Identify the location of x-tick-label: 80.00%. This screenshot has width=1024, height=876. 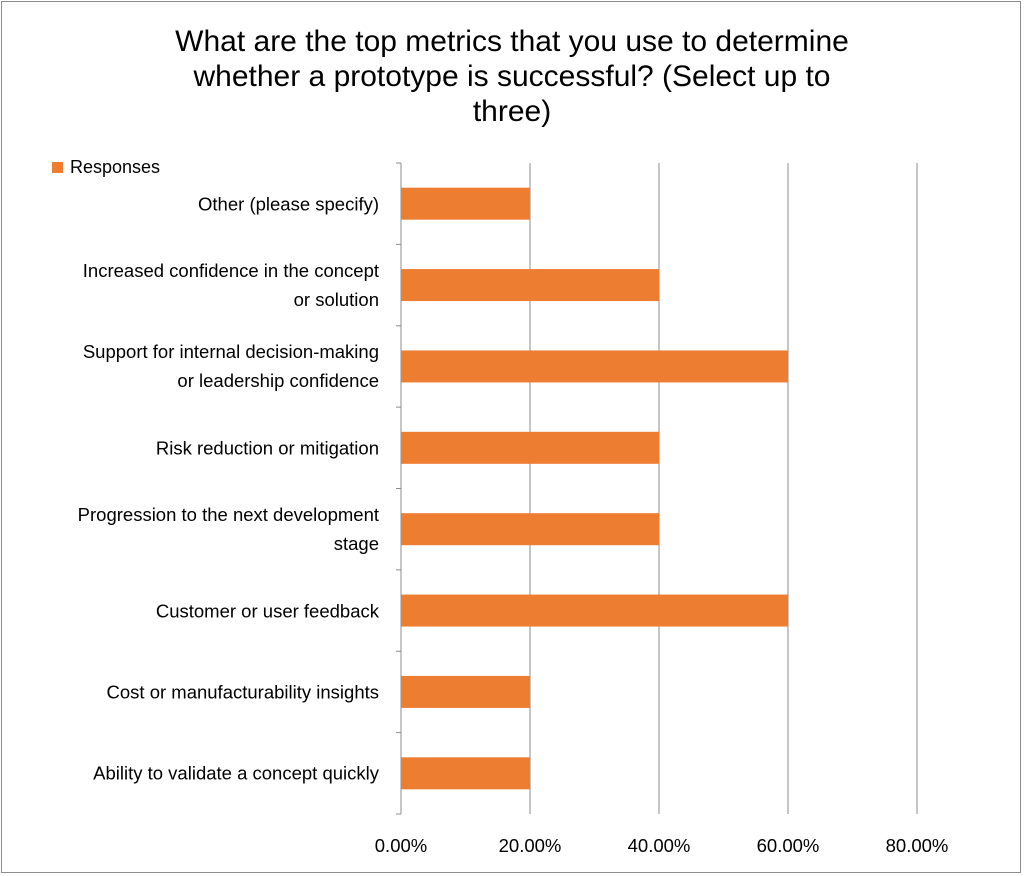
(917, 845).